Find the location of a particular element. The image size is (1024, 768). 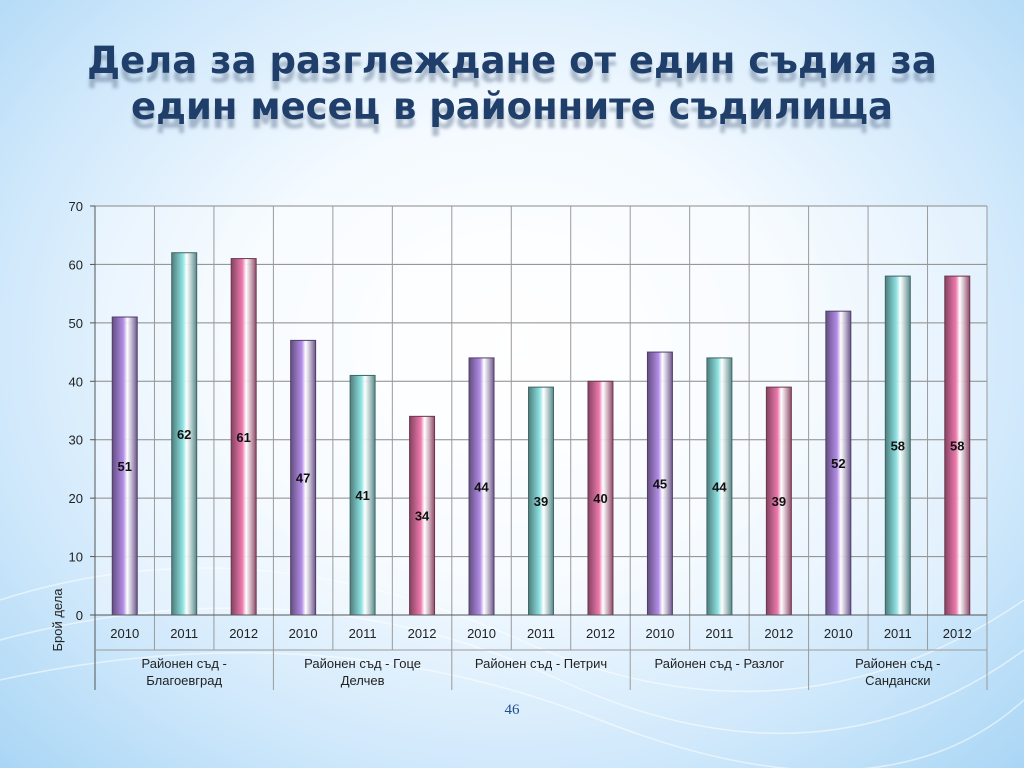

y-tick-label: 50 is located at coordinates (76, 323).